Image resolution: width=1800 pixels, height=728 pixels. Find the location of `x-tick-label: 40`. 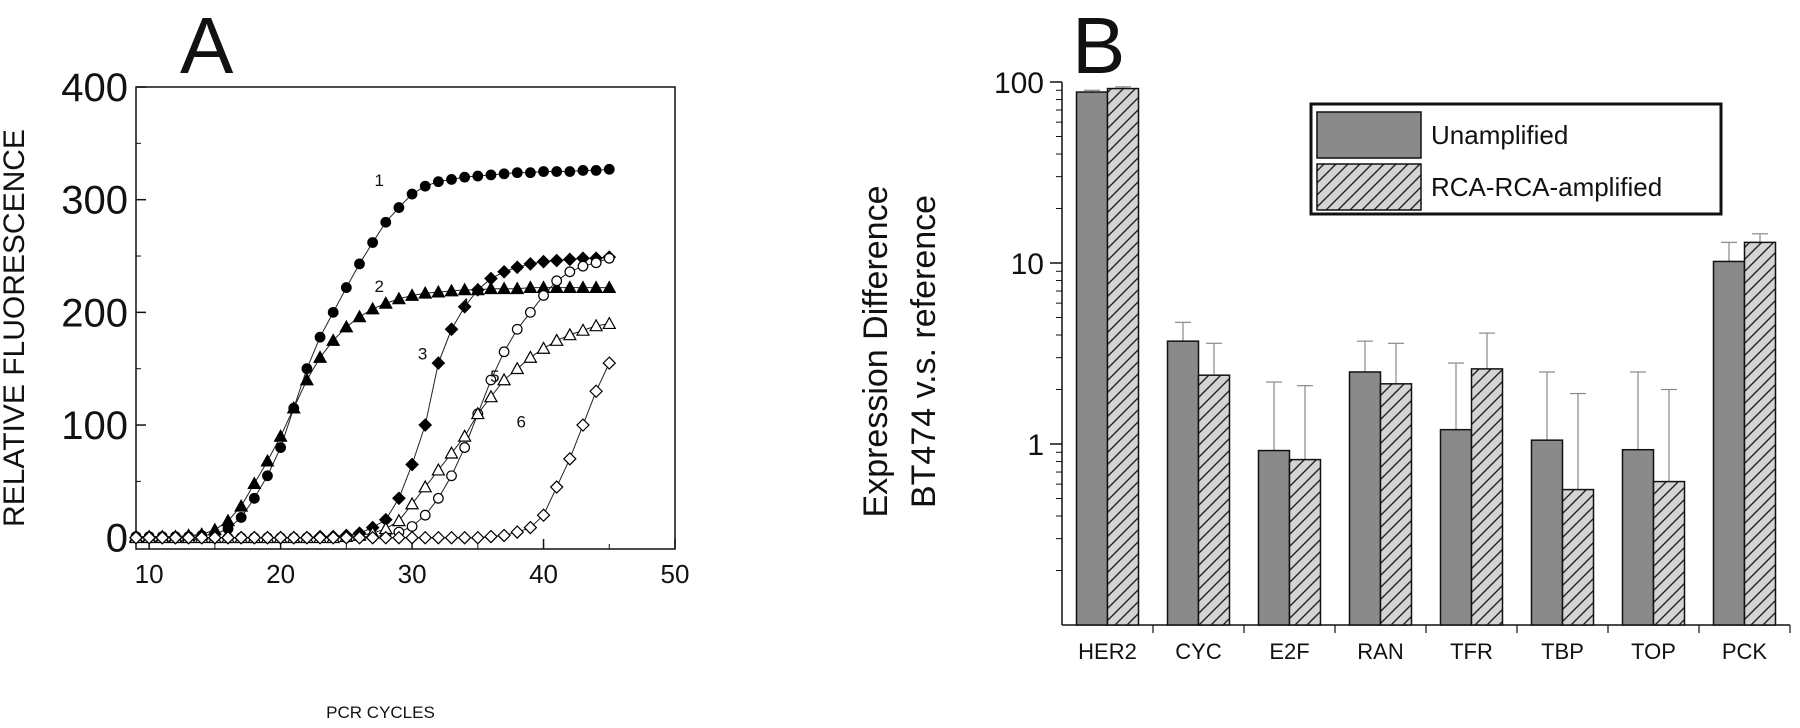

x-tick-label: 40 is located at coordinates (543, 574).